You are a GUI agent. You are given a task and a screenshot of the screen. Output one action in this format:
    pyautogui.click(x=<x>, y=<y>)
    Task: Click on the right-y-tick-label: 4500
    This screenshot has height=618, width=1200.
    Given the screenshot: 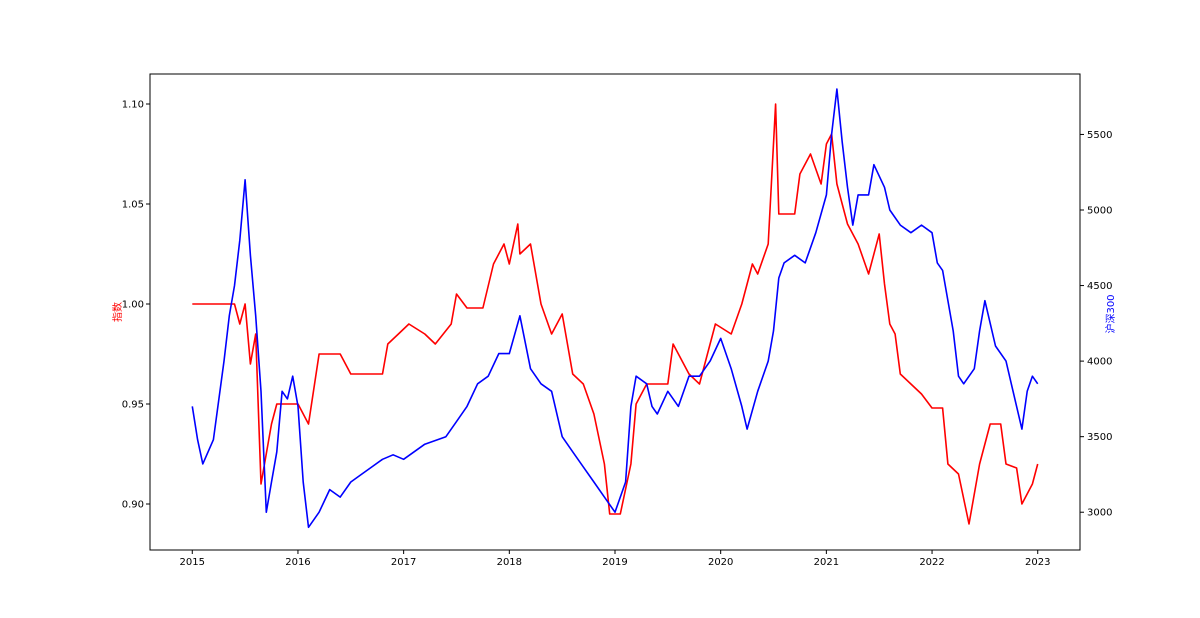 What is the action you would take?
    pyautogui.click(x=1099, y=286)
    